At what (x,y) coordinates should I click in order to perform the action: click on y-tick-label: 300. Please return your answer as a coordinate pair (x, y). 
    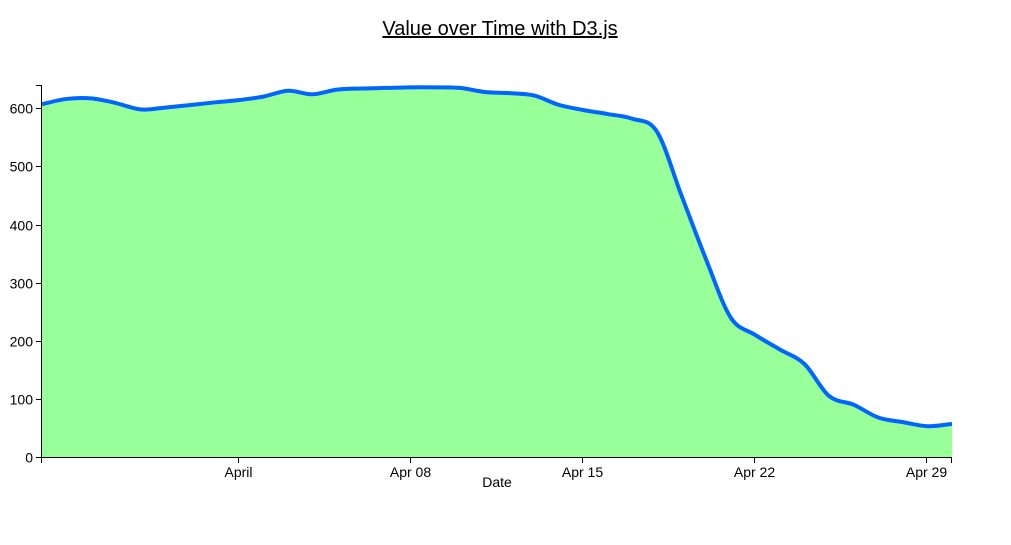
    Looking at the image, I should click on (22, 284).